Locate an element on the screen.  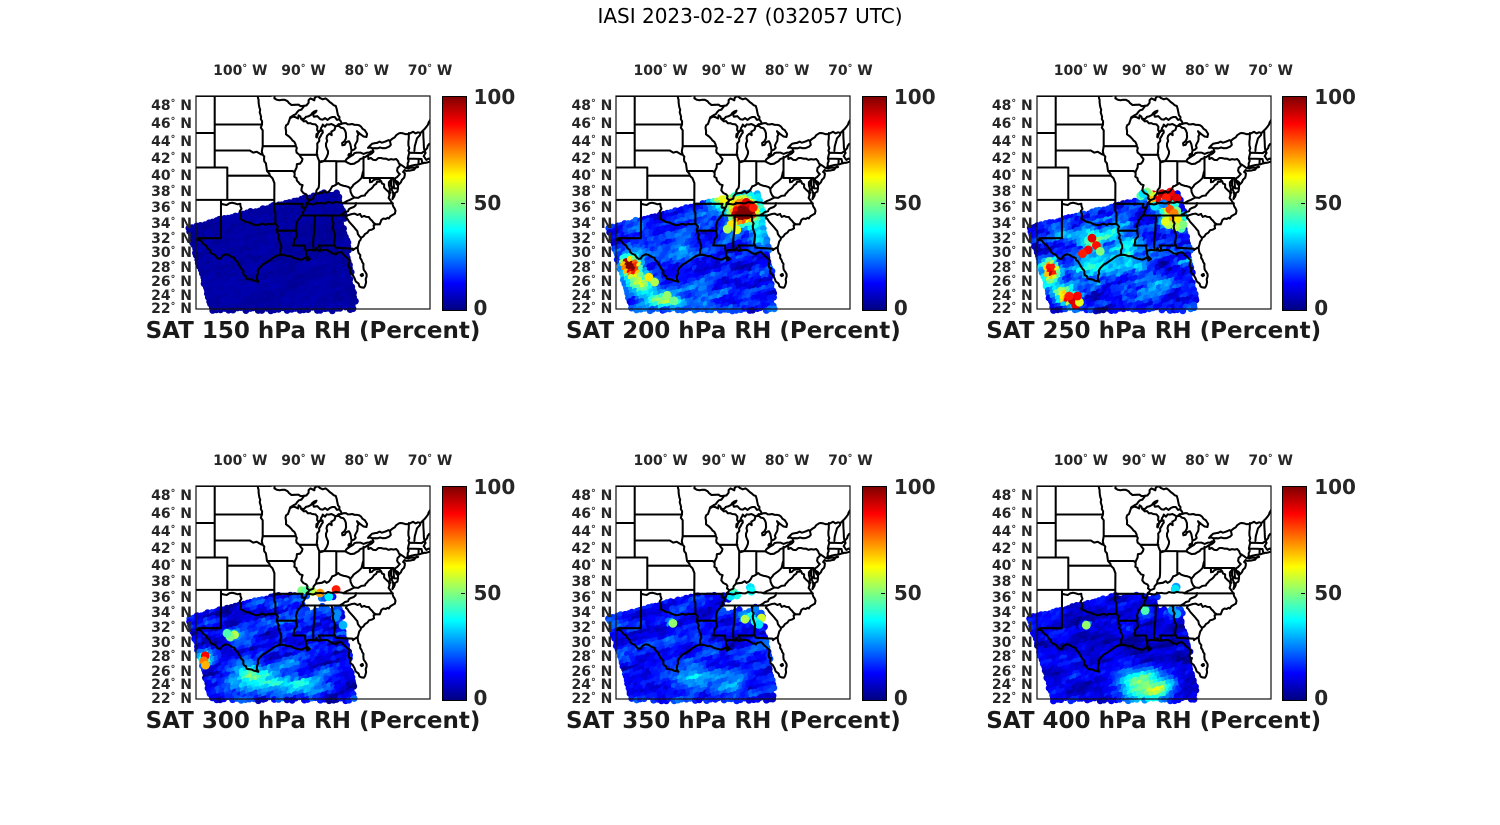
lat-tick-label: 38° N is located at coordinates (1012, 192).